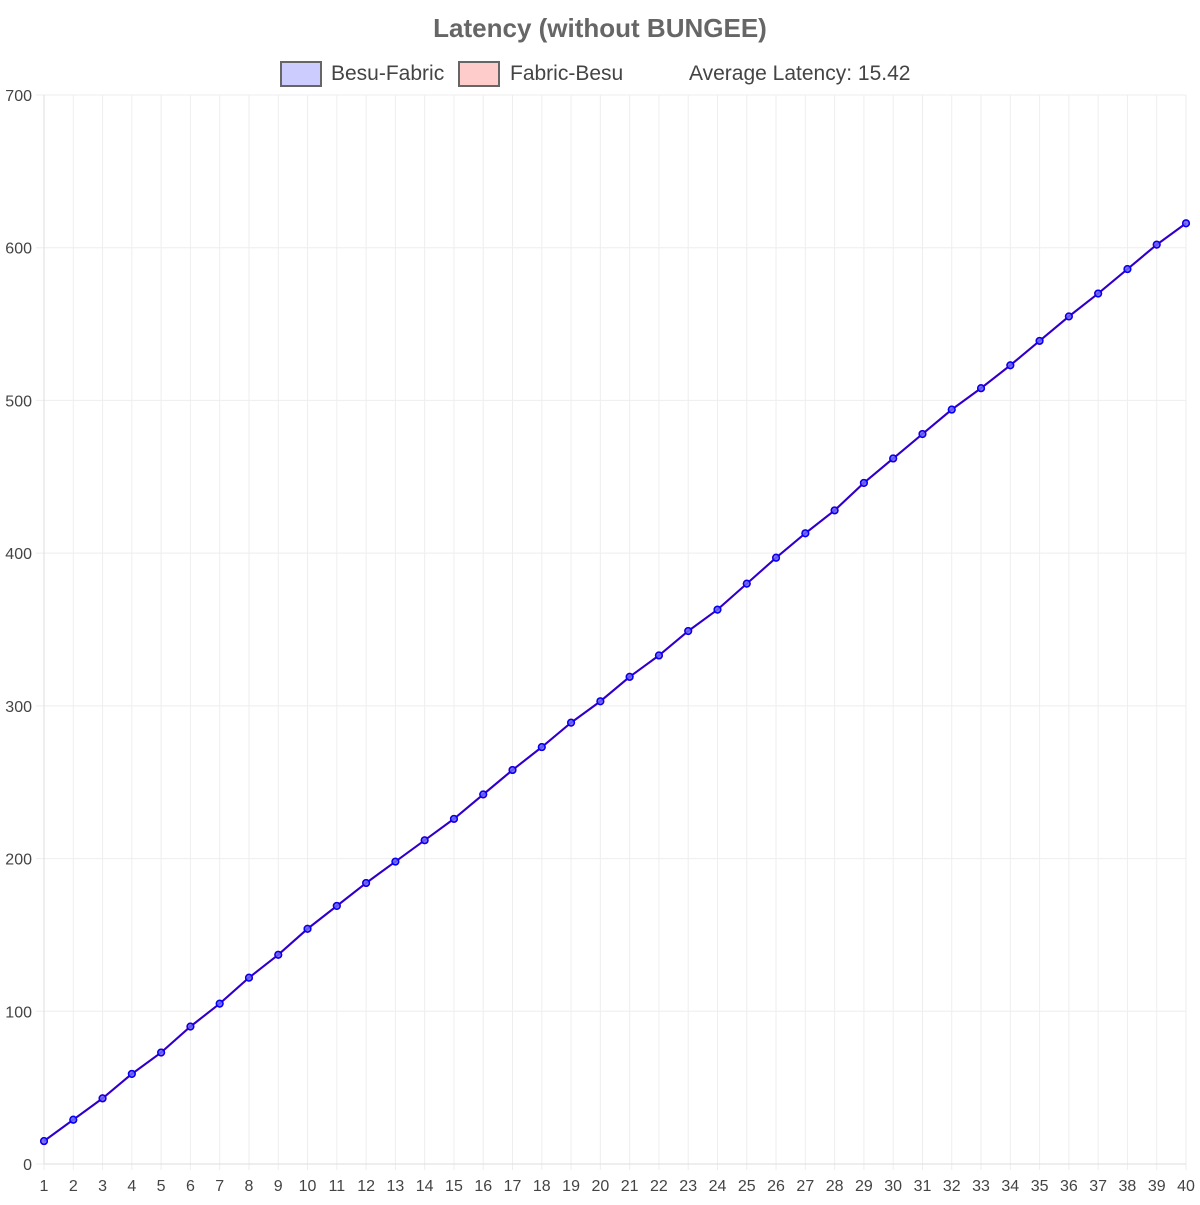 This screenshot has height=1205, width=1200. What do you see at coordinates (301, 74) in the screenshot?
I see `legend-swatch-besu-fabric` at bounding box center [301, 74].